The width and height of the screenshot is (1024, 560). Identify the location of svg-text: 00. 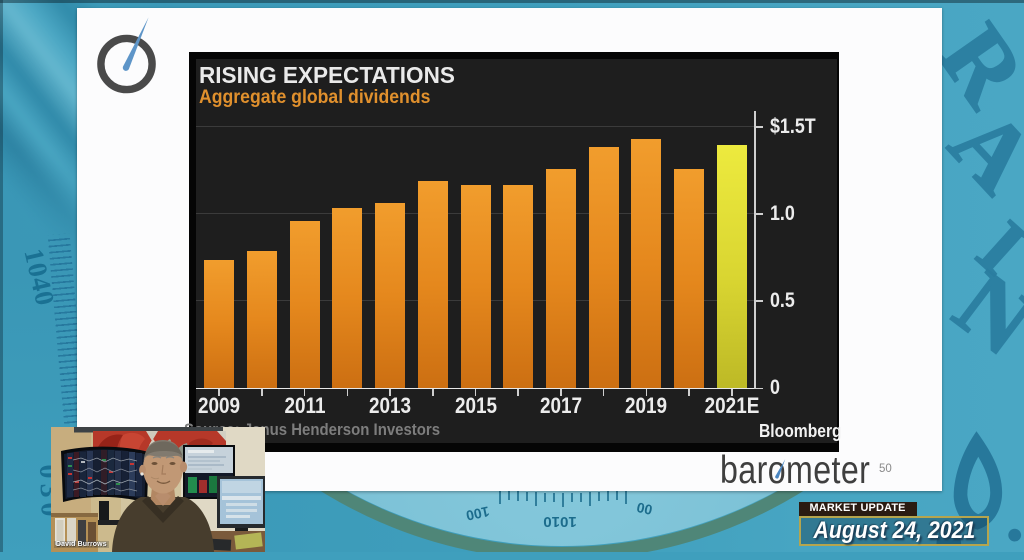
(644, 508).